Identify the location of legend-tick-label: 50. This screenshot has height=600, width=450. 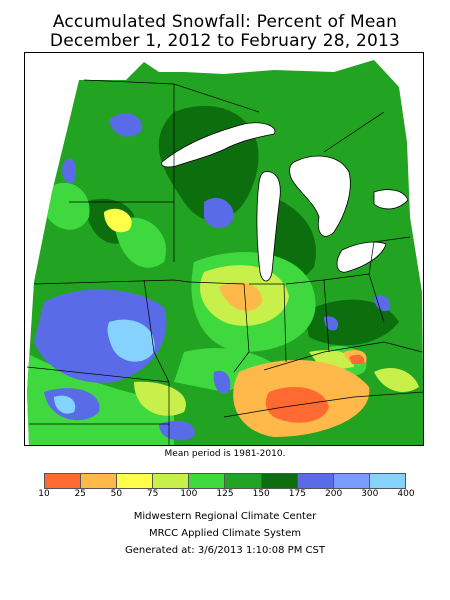
(116, 494).